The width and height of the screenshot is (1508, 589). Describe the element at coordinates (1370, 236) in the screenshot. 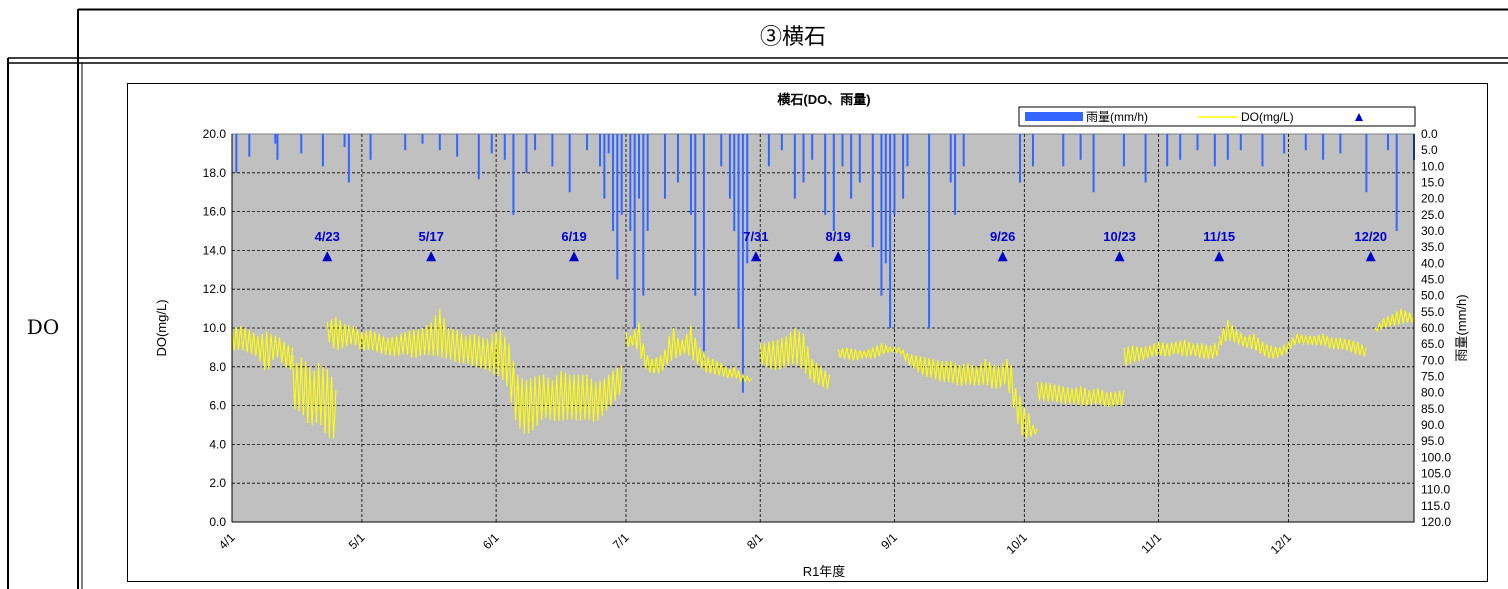

I see `sampling-date-label: 12/20` at that location.